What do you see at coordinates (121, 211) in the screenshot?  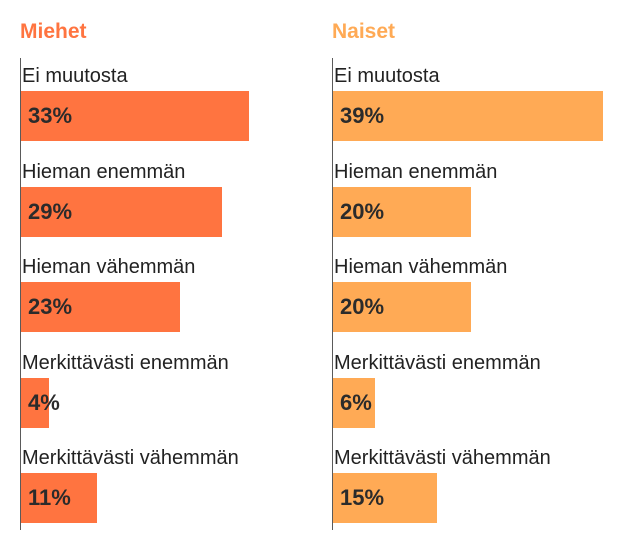 I see `bar: 29%` at bounding box center [121, 211].